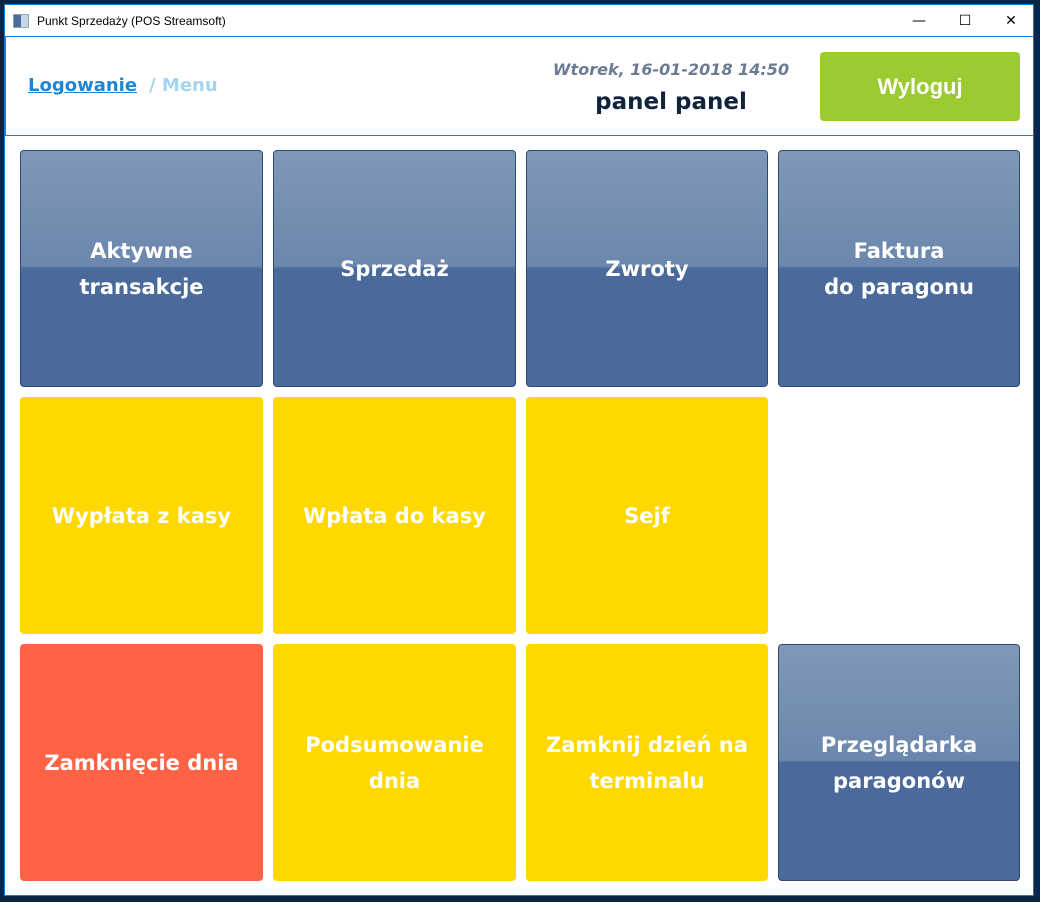  I want to click on user-name: panel panel, so click(671, 102).